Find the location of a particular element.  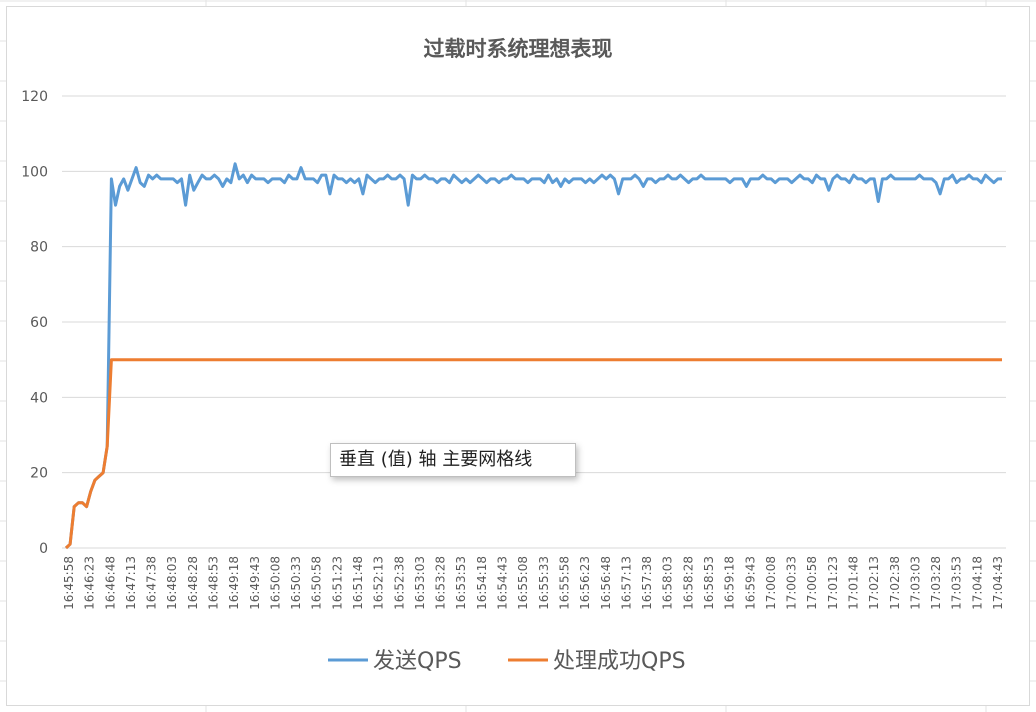

x-tick-label: 16:49:18 is located at coordinates (234, 583).